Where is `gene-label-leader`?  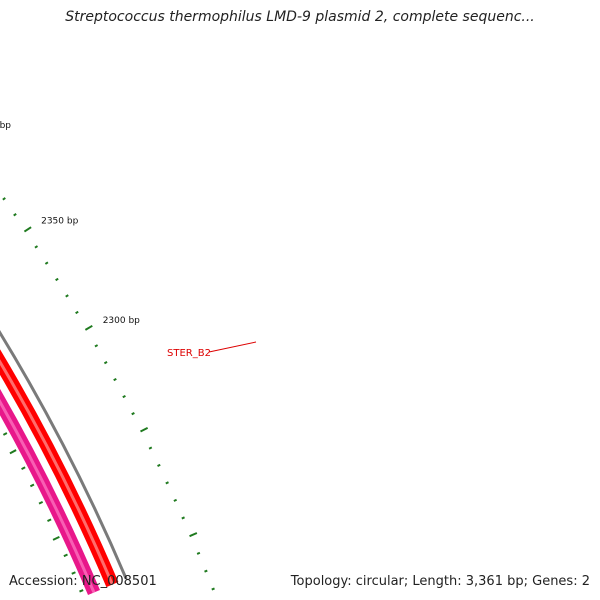 gene-label-leader is located at coordinates (232, 347).